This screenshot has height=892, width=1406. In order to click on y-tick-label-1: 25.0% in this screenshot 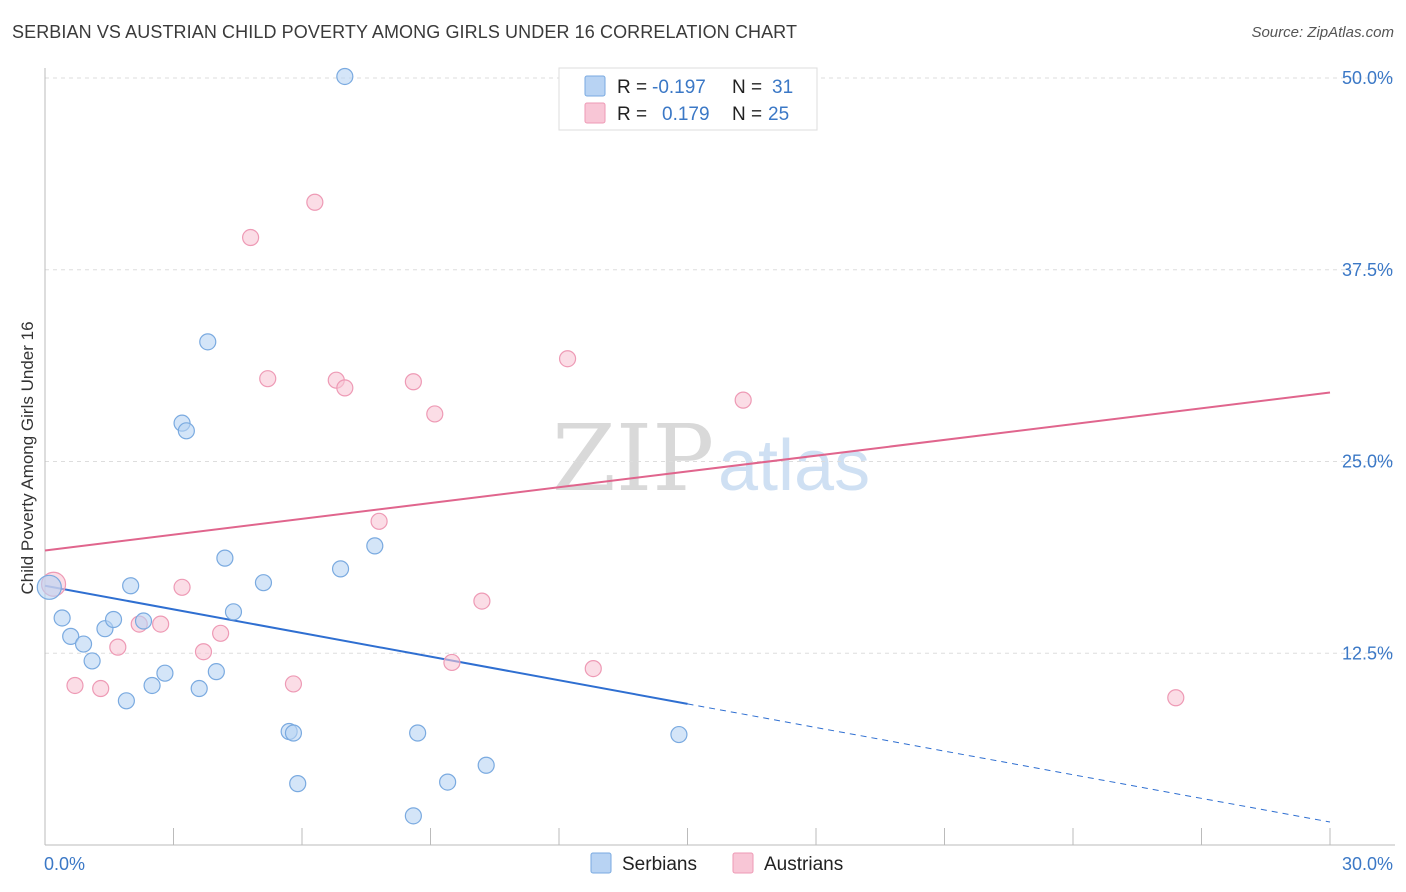, I will do `click(1367, 462)`.